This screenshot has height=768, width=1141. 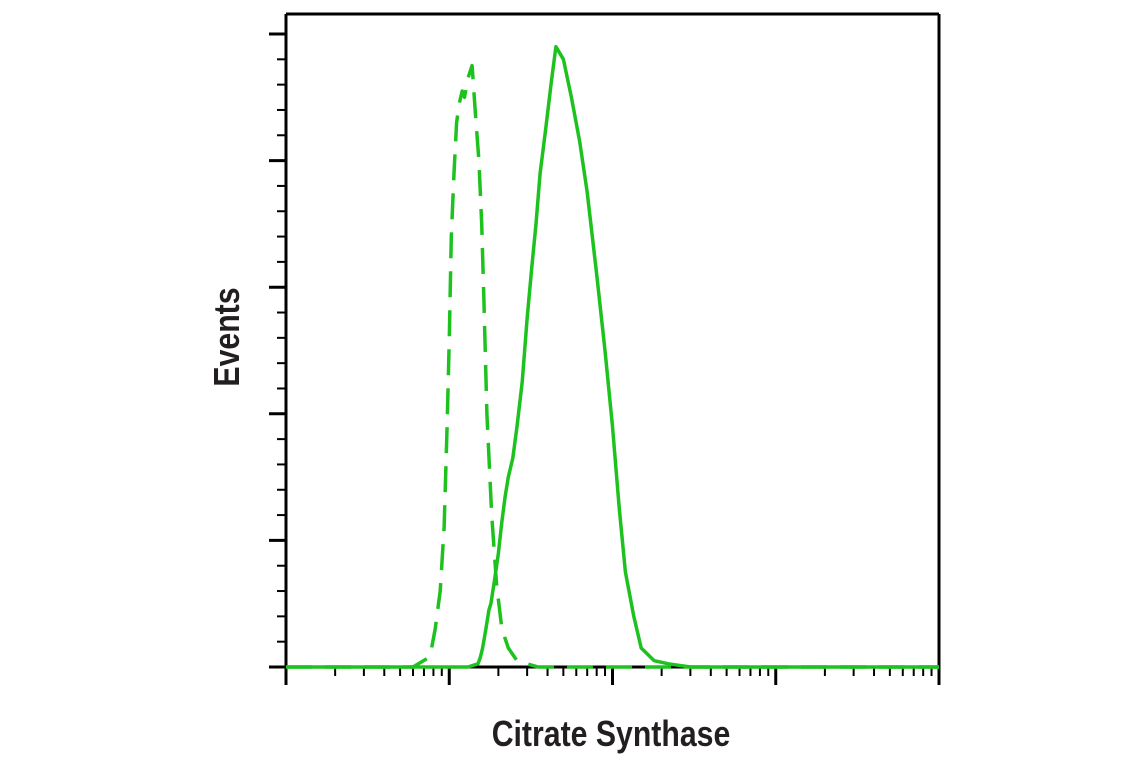 What do you see at coordinates (228, 336) in the screenshot?
I see `y-axis-label: Events` at bounding box center [228, 336].